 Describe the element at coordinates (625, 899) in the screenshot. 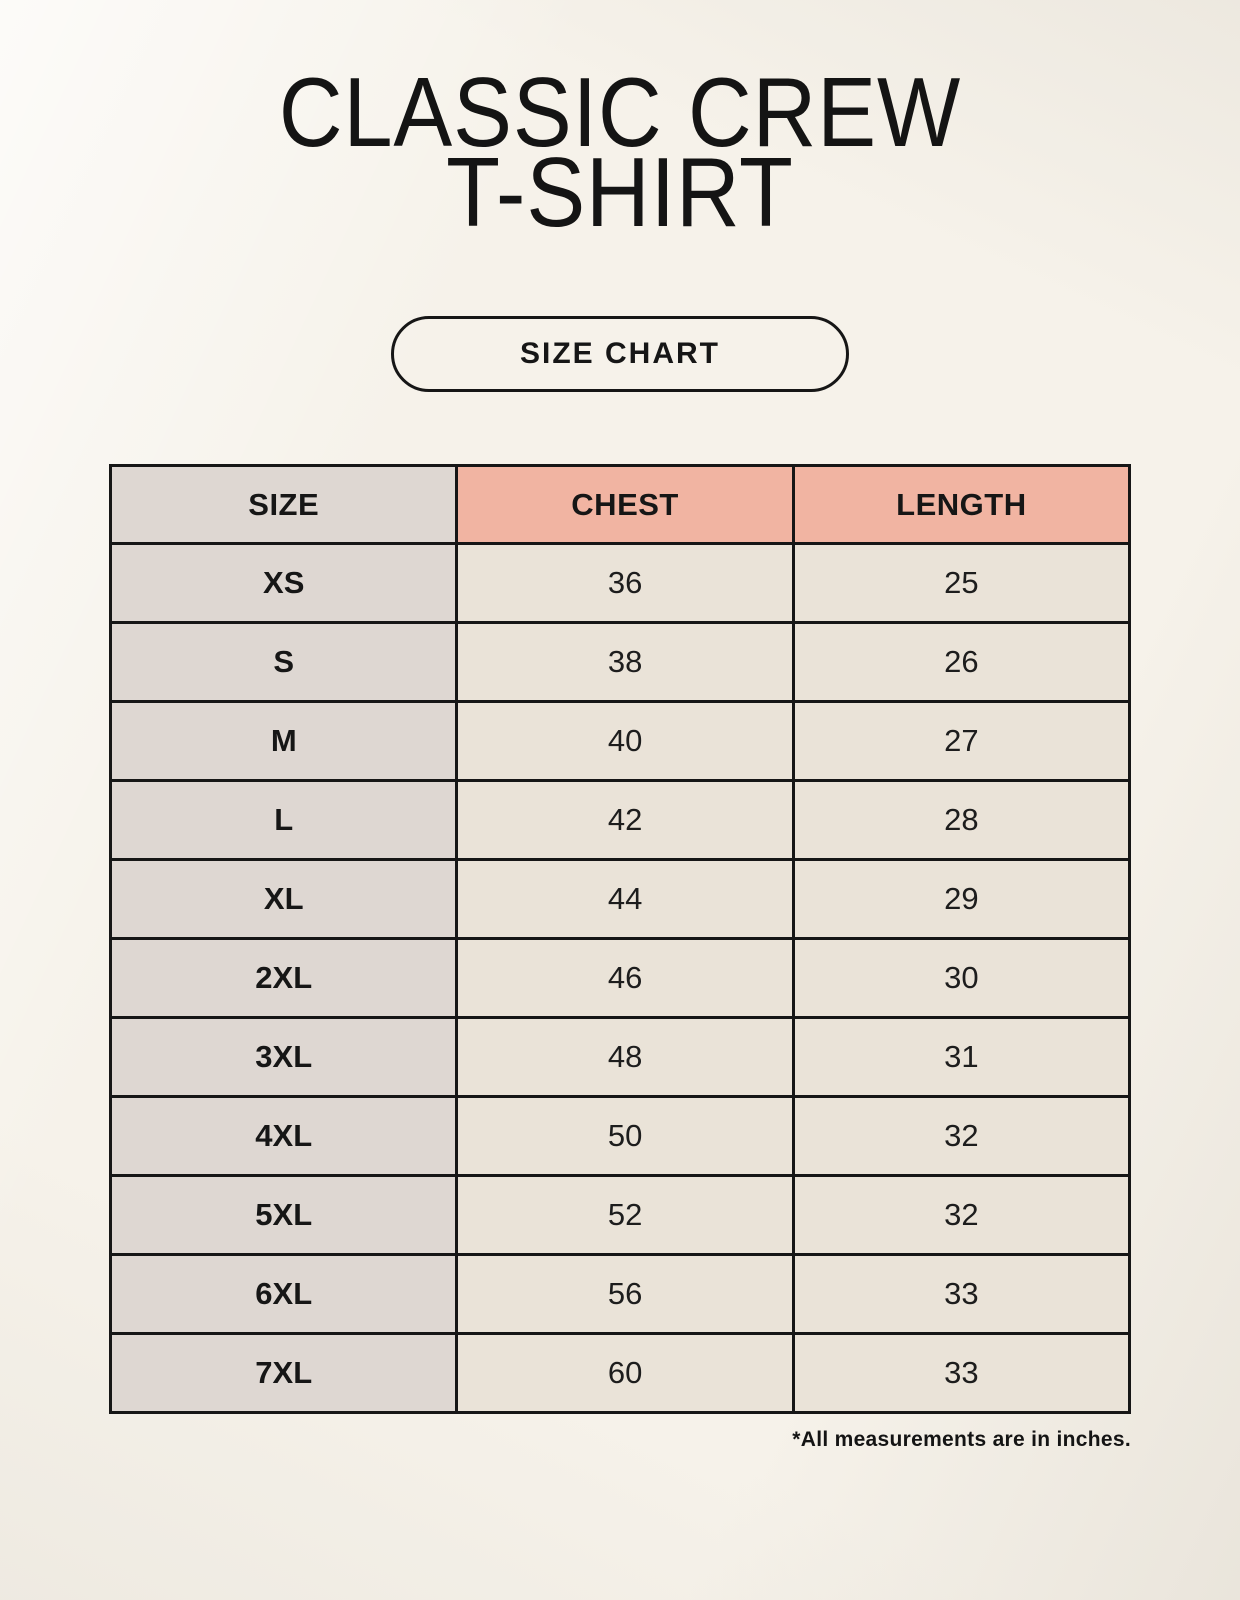

I see `chest-cell: 44` at that location.